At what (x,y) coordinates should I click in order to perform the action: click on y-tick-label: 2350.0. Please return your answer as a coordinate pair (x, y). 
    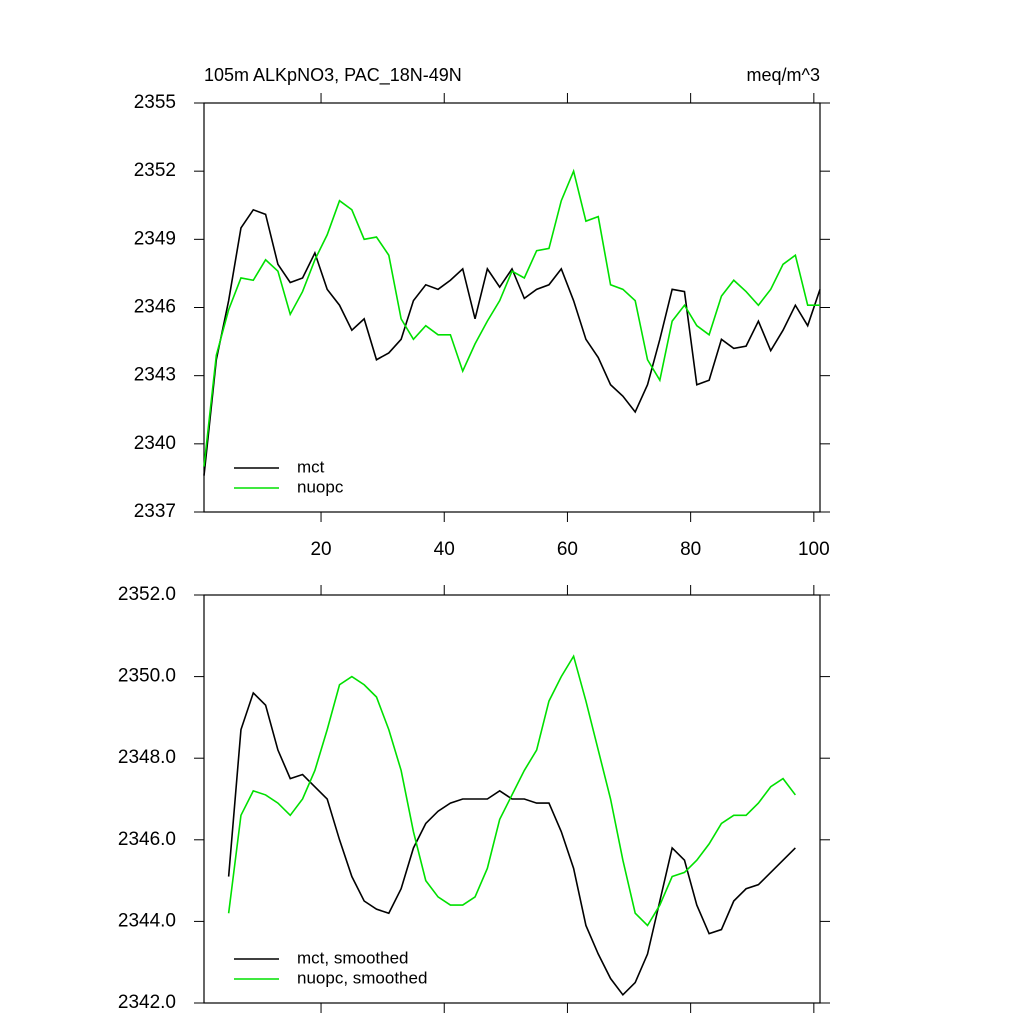
    Looking at the image, I should click on (147, 676).